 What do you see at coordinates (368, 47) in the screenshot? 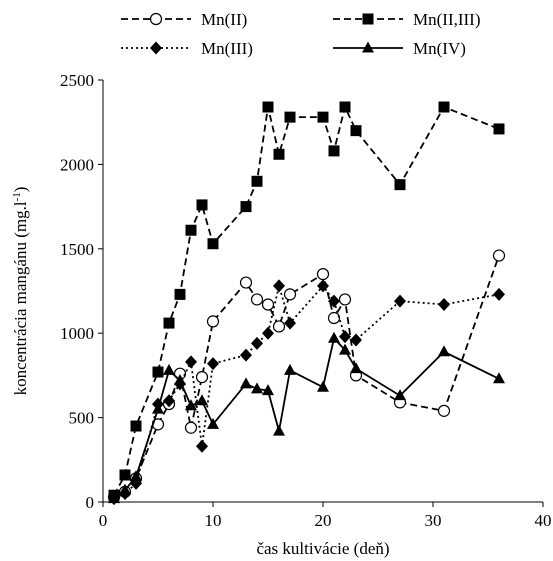
I see `legend-mn-iv-marker` at bounding box center [368, 47].